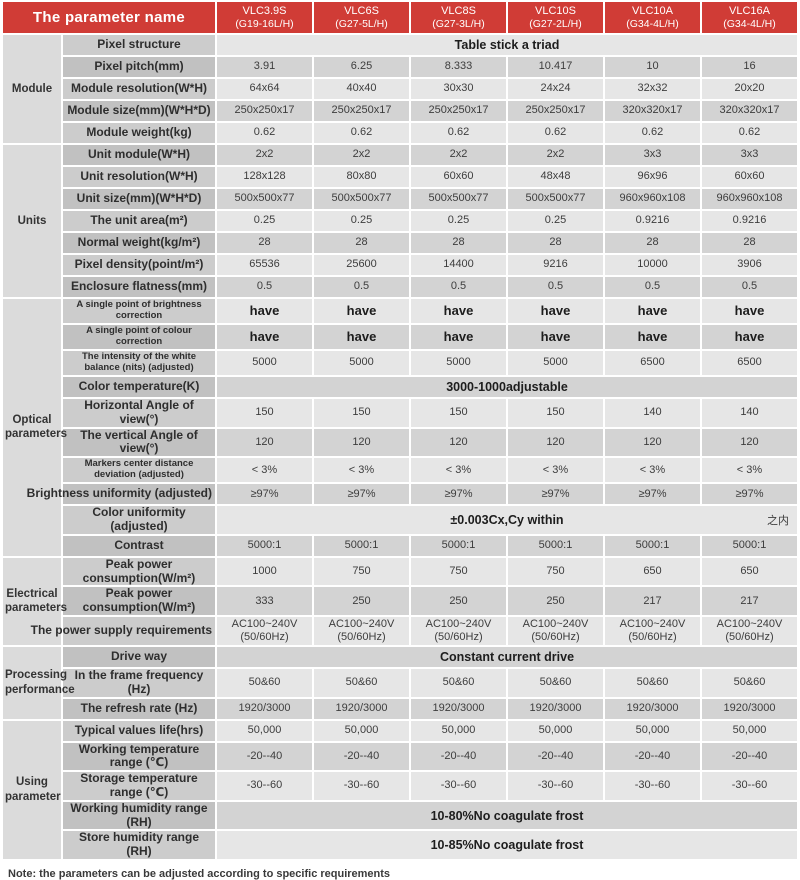  Describe the element at coordinates (555, 67) in the screenshot. I see `value-cell: 10.417` at that location.